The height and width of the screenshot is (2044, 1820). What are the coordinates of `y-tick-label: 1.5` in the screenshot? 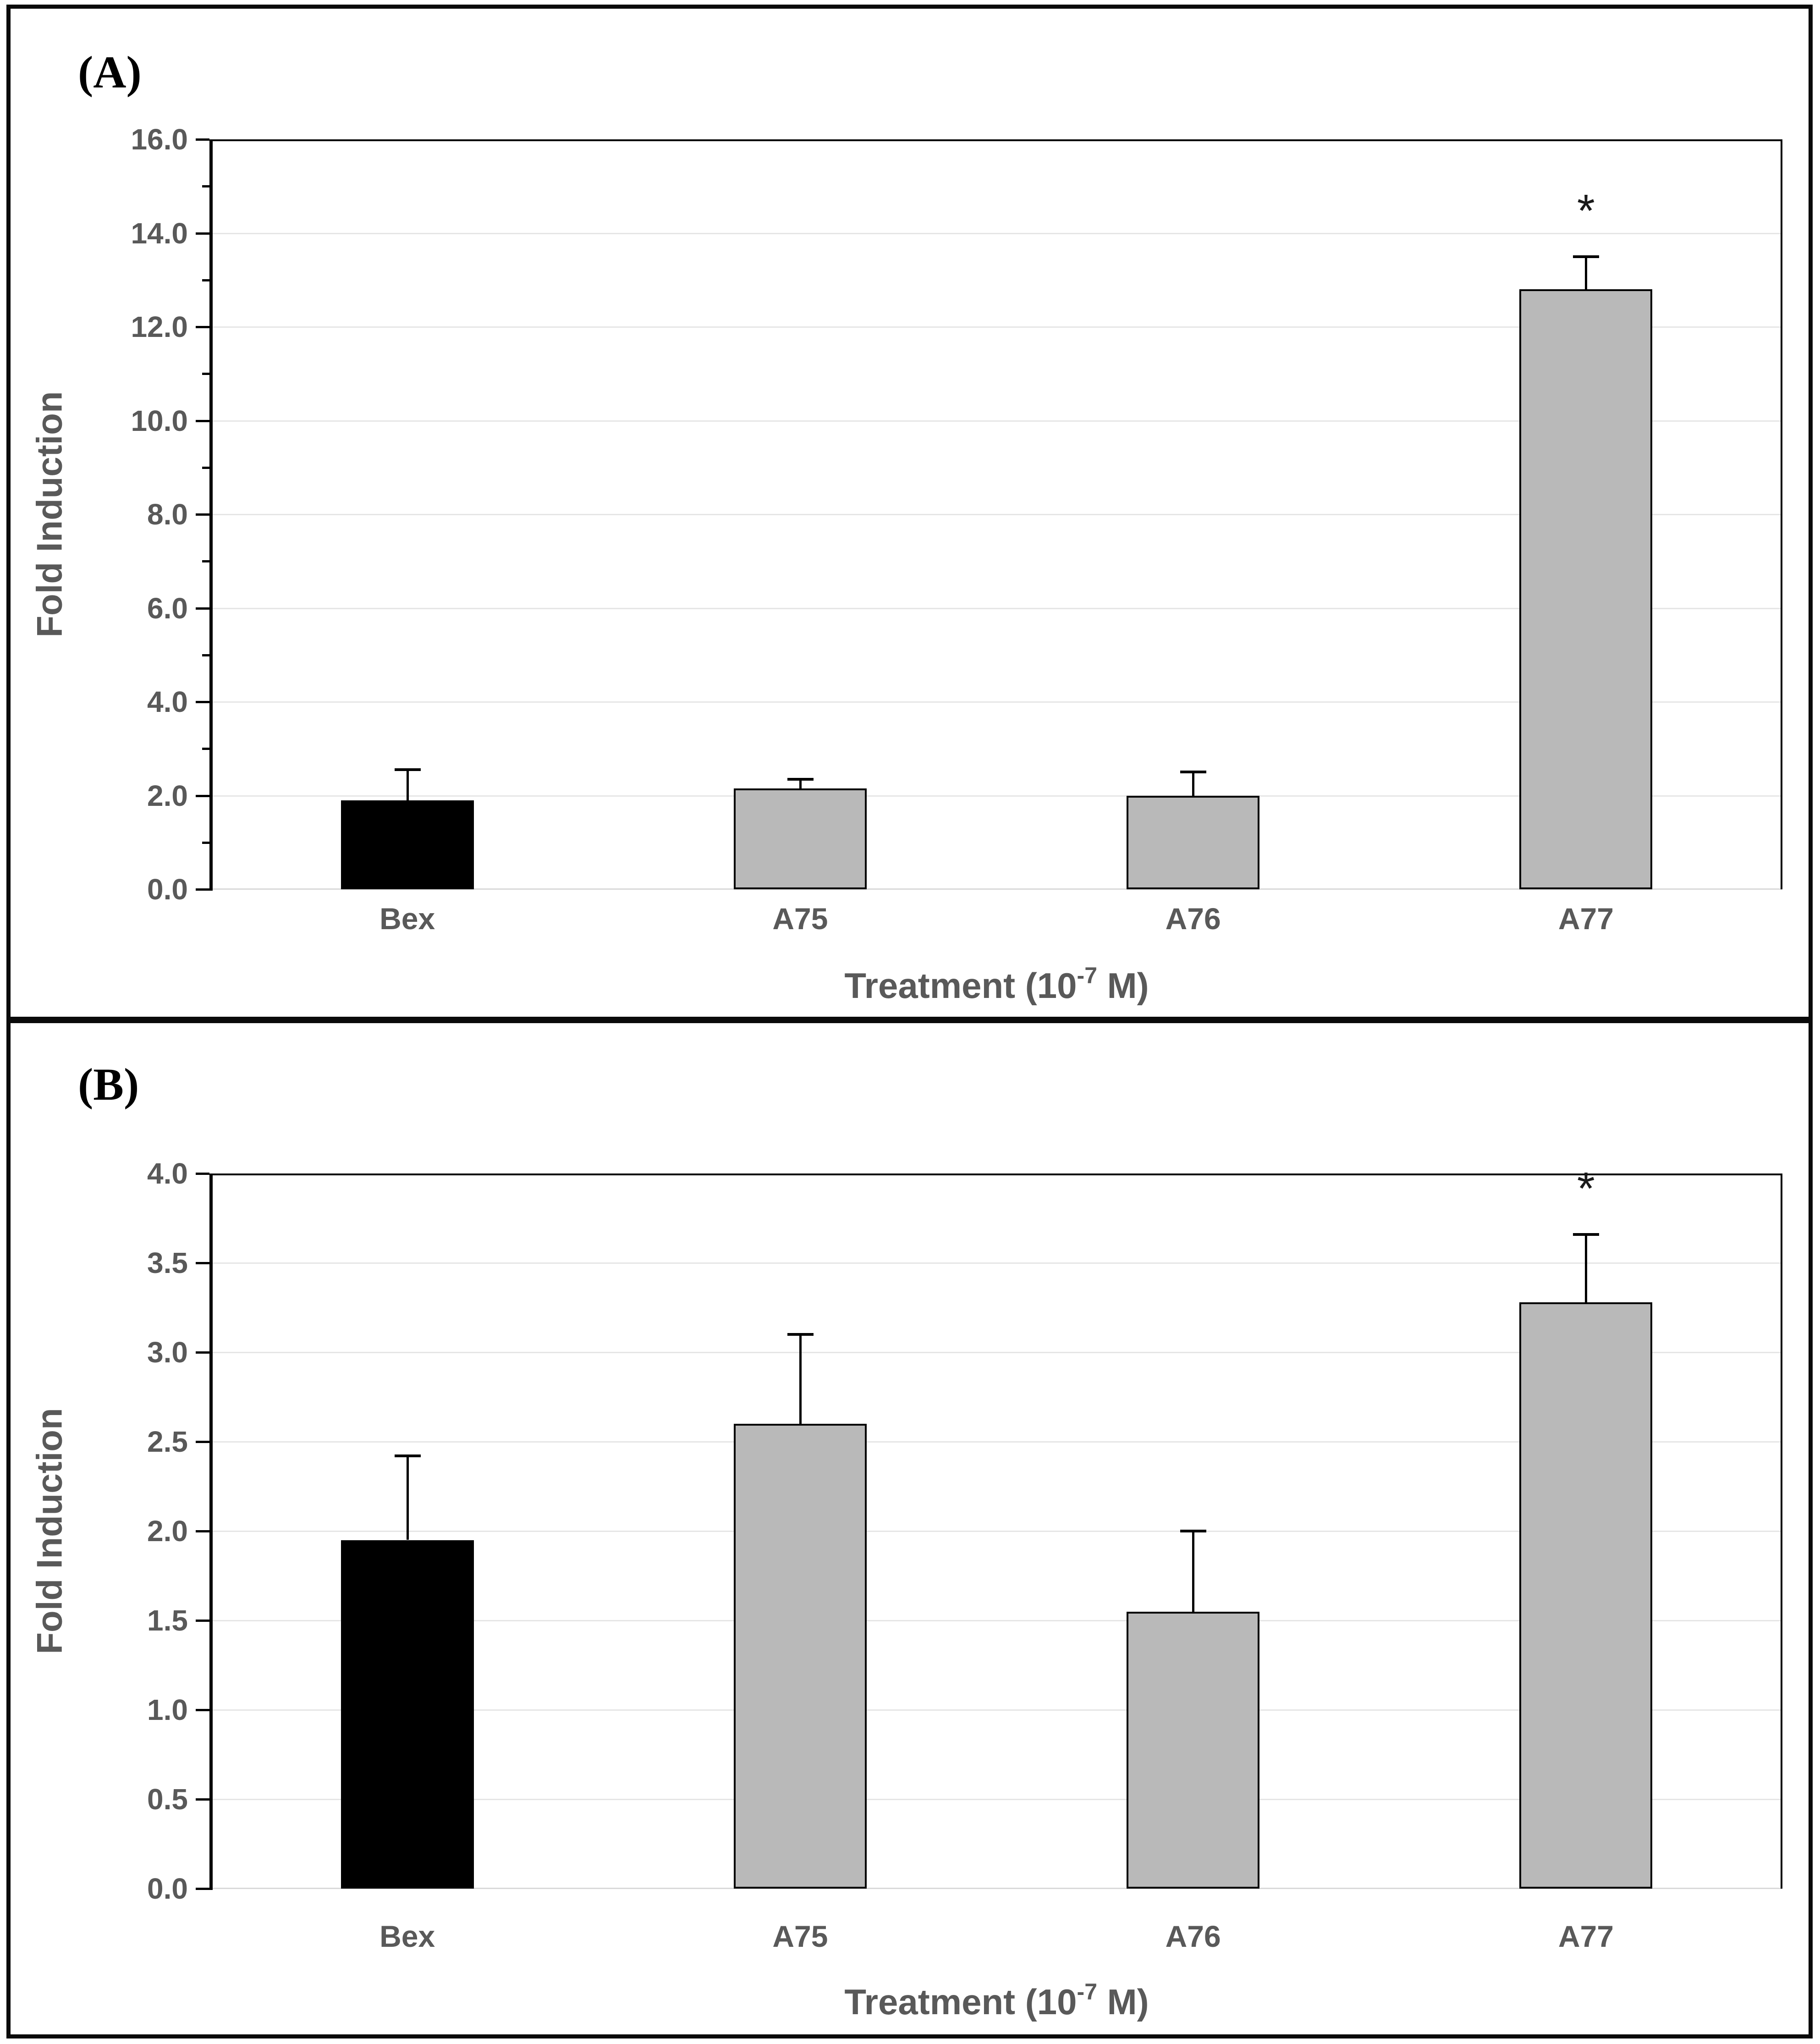 It's located at (167, 1621).